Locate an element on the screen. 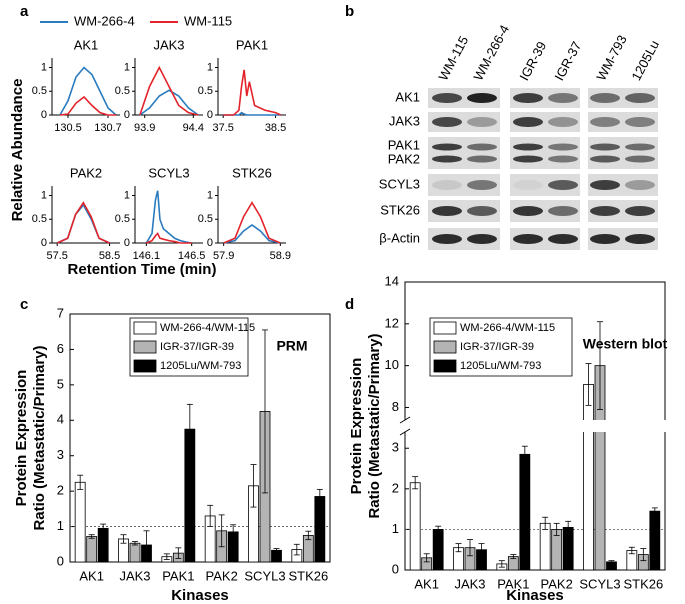  y-tick-label: 3 is located at coordinates (395, 447).